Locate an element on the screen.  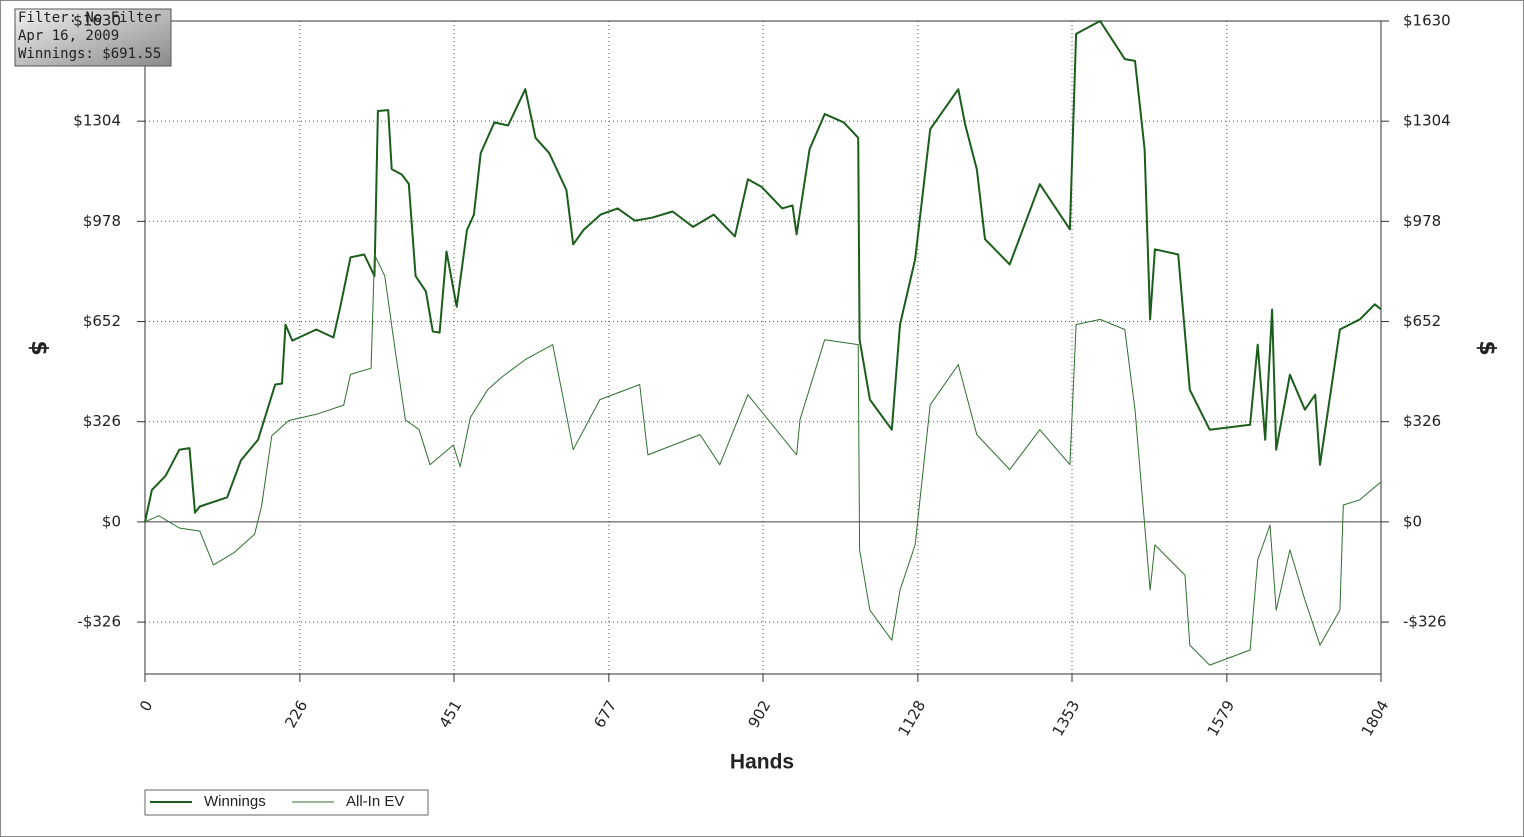
info-background is located at coordinates (93, 37).